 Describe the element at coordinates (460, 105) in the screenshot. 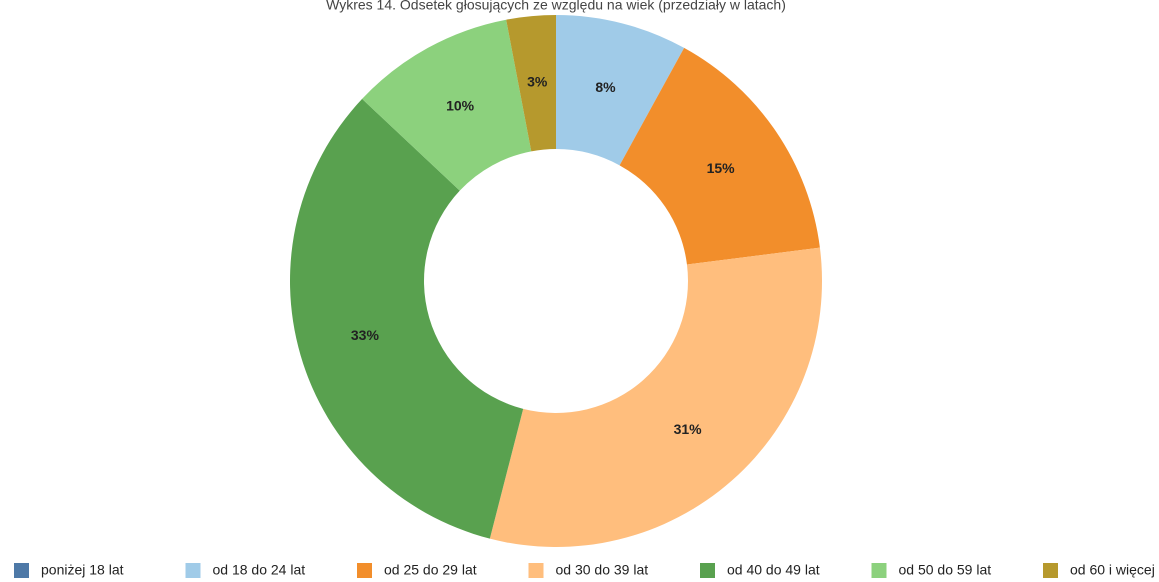

I see `data-label: 10%` at that location.